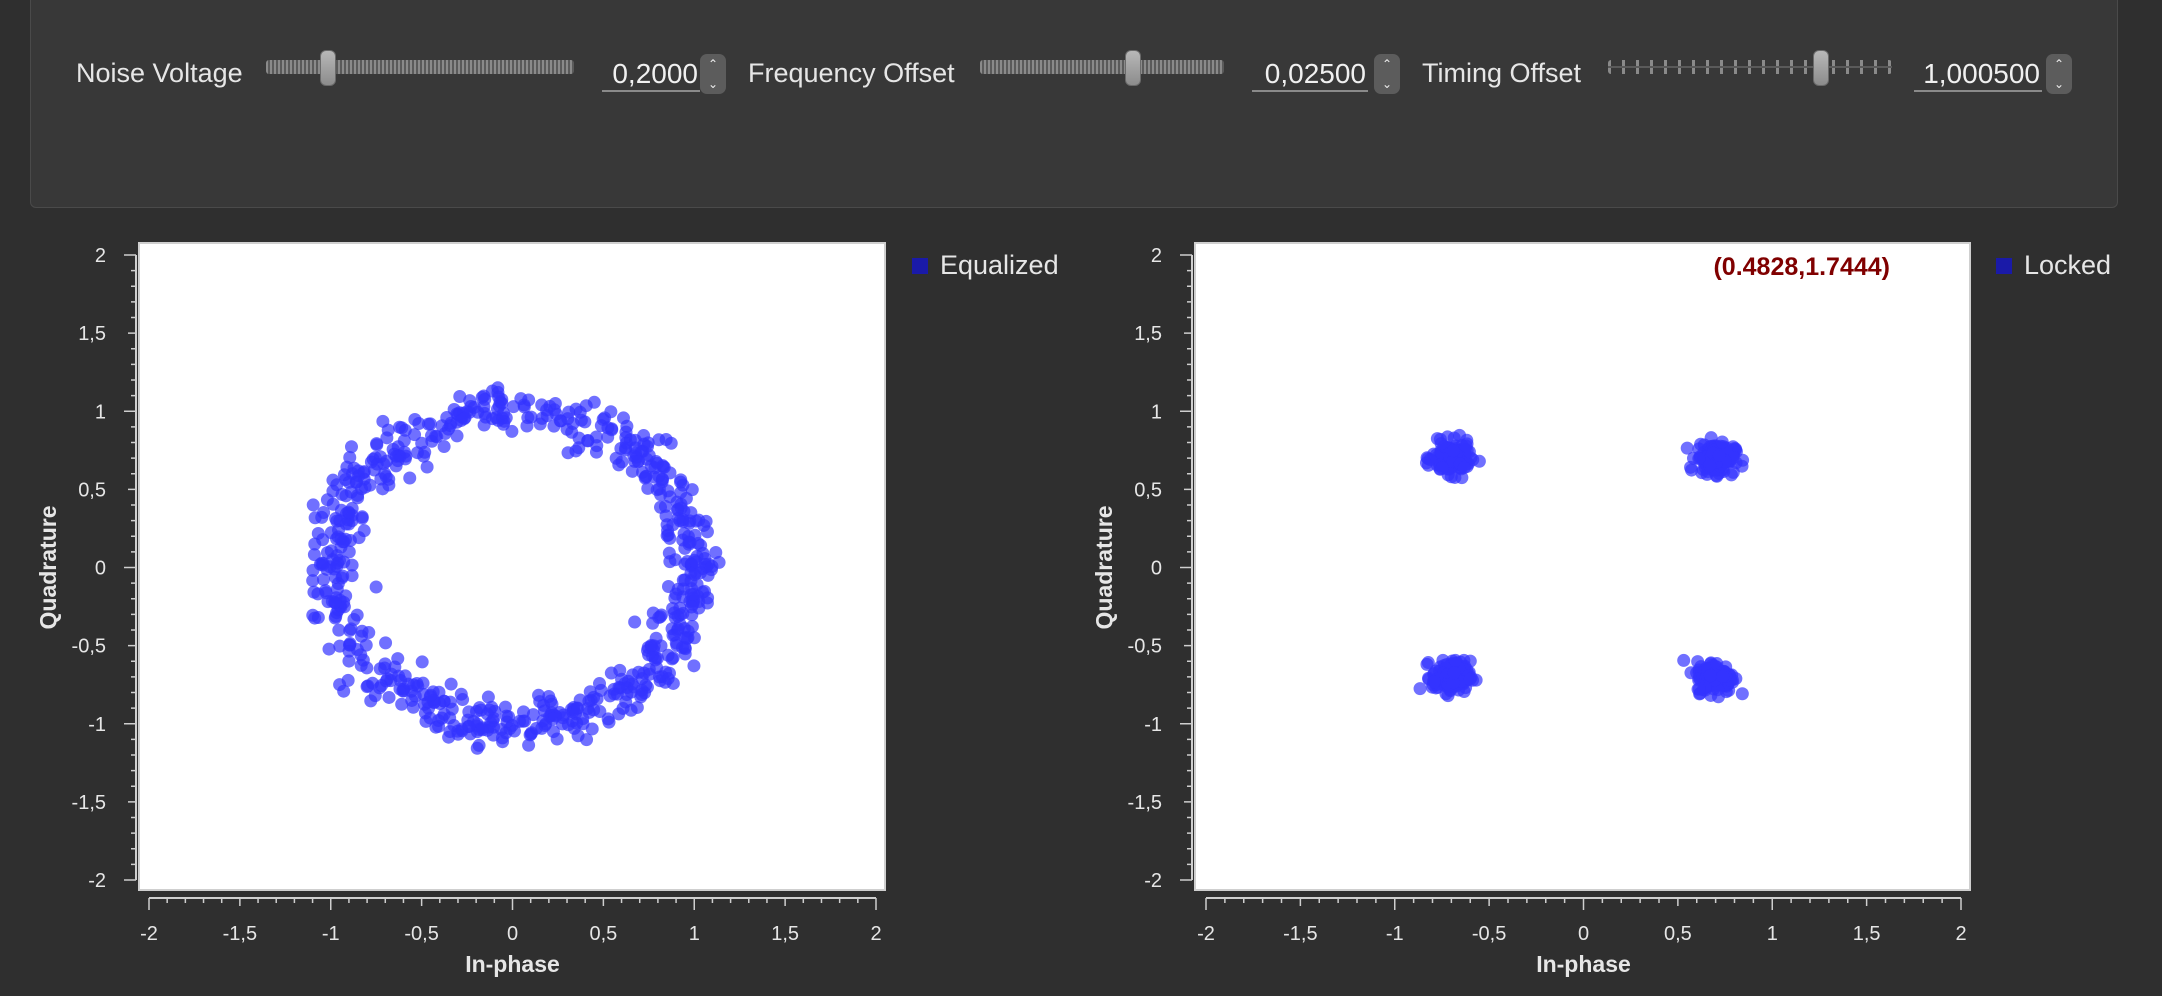 This screenshot has width=2162, height=996. What do you see at coordinates (785, 934) in the screenshot?
I see `x-tick-label: 1,5` at bounding box center [785, 934].